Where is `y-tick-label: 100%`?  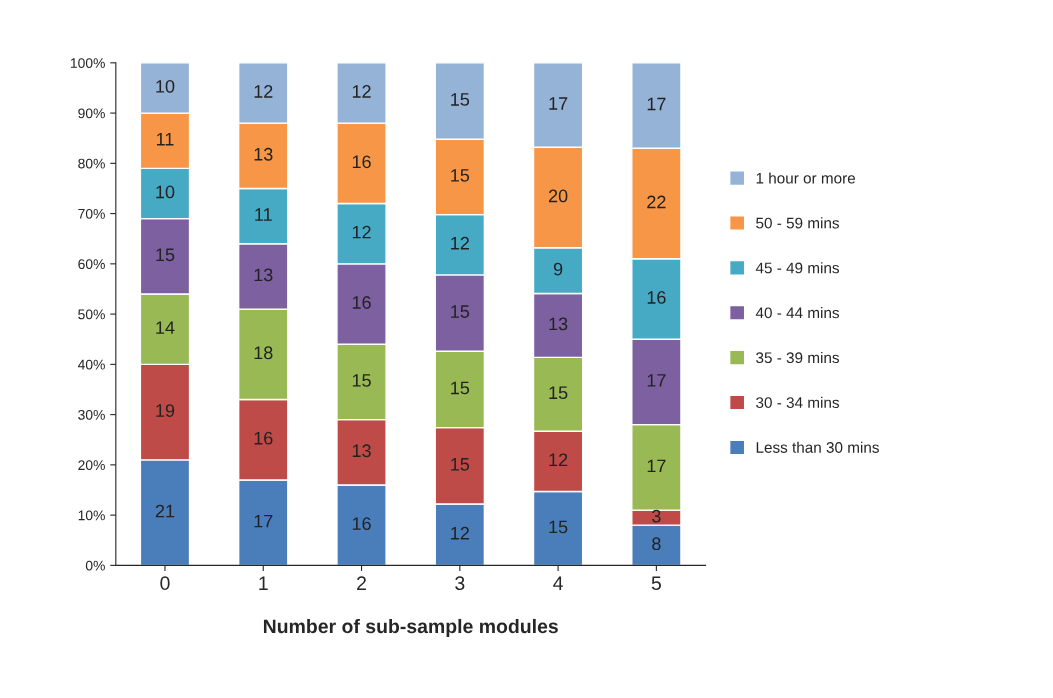 y-tick-label: 100% is located at coordinates (87, 63).